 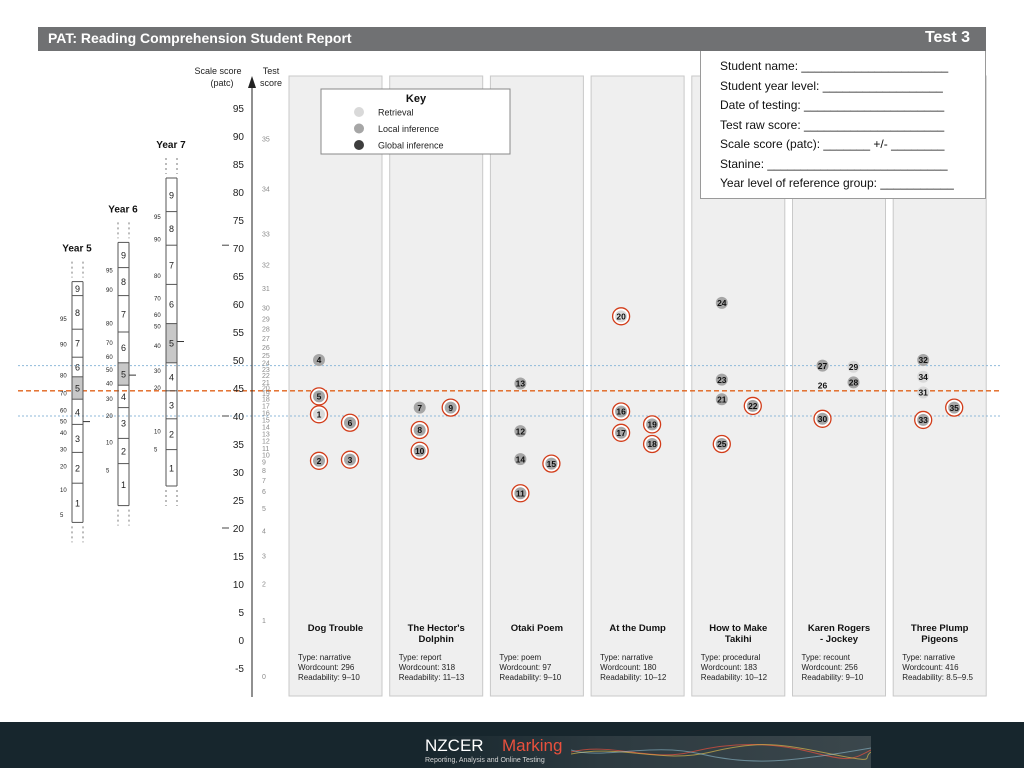 What do you see at coordinates (266, 442) in the screenshot?
I see `test-score-tick-label: 12` at bounding box center [266, 442].